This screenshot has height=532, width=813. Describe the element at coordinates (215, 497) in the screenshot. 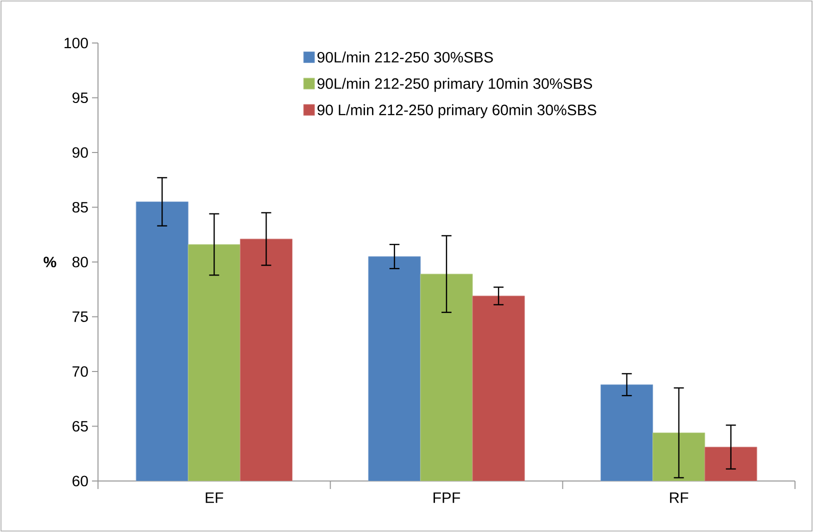

I see `x-tick-label: EF` at that location.